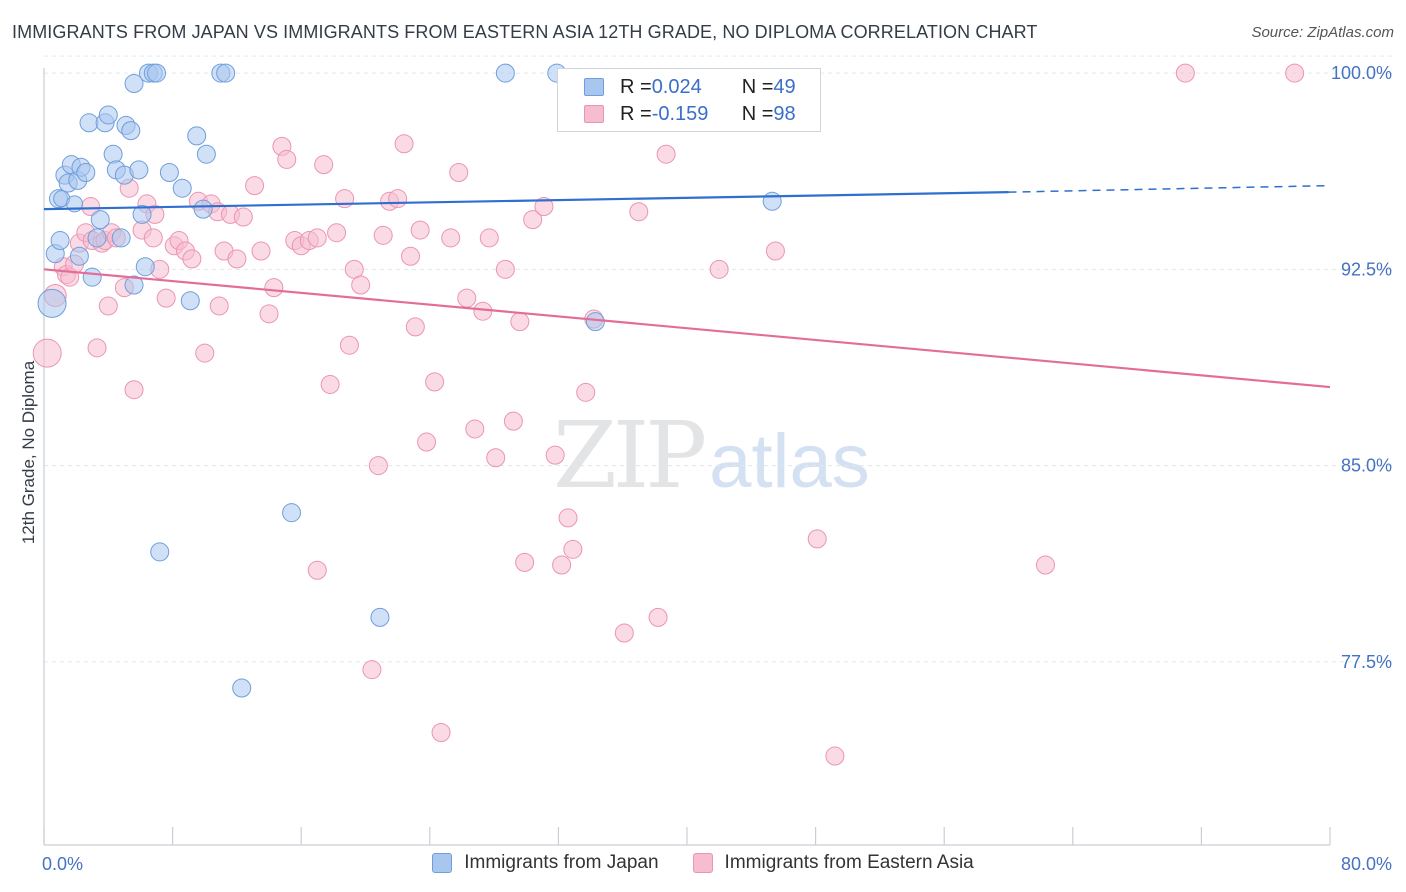 The width and height of the screenshot is (1406, 892). I want to click on legend-r-value: -0.159, so click(680, 113).